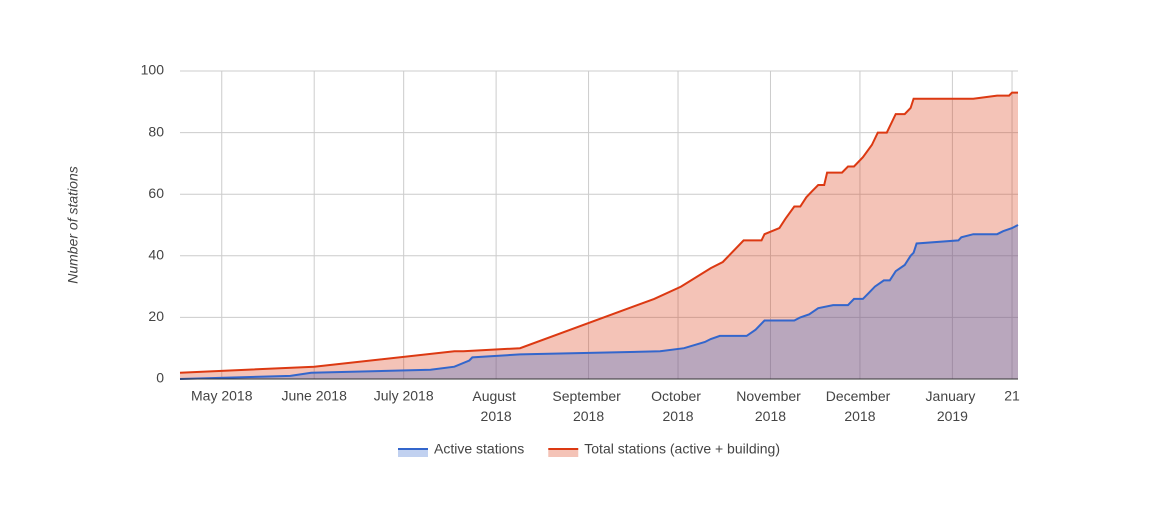 The width and height of the screenshot is (1168, 518). What do you see at coordinates (678, 406) in the screenshot?
I see `x-tick-label: October 2018` at bounding box center [678, 406].